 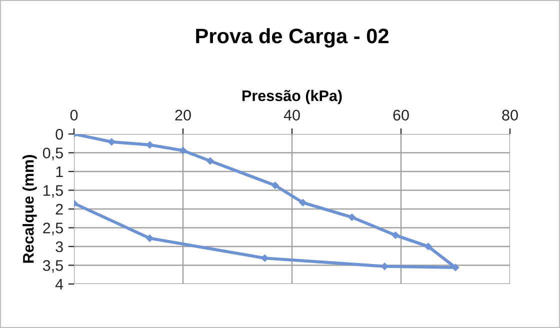 I want to click on x-tick-label: 40, so click(x=292, y=115).